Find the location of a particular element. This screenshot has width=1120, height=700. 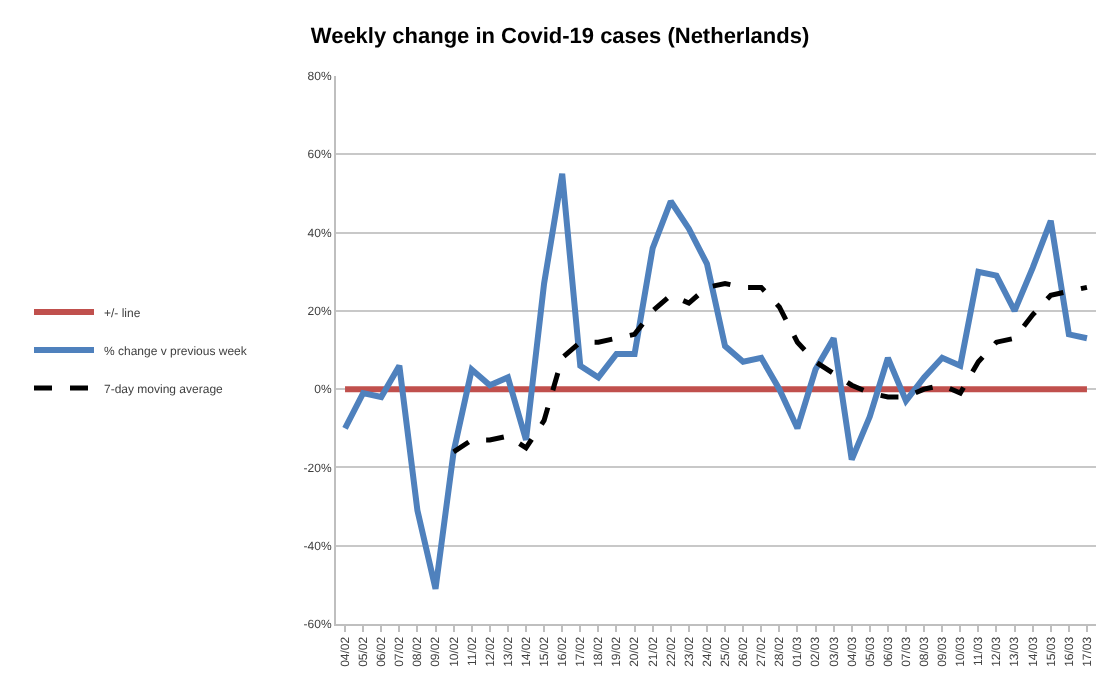

line-series is located at coordinates (770, 367).